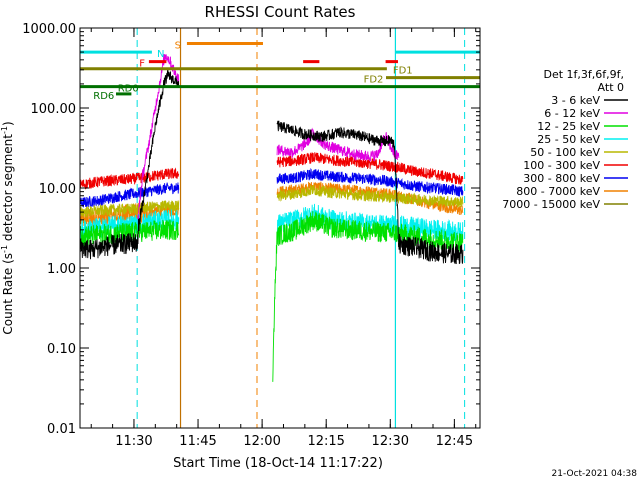 This screenshot has height=480, width=640. Describe the element at coordinates (280, 12) in the screenshot. I see `chart-title: RHESSI Count Rates` at that location.